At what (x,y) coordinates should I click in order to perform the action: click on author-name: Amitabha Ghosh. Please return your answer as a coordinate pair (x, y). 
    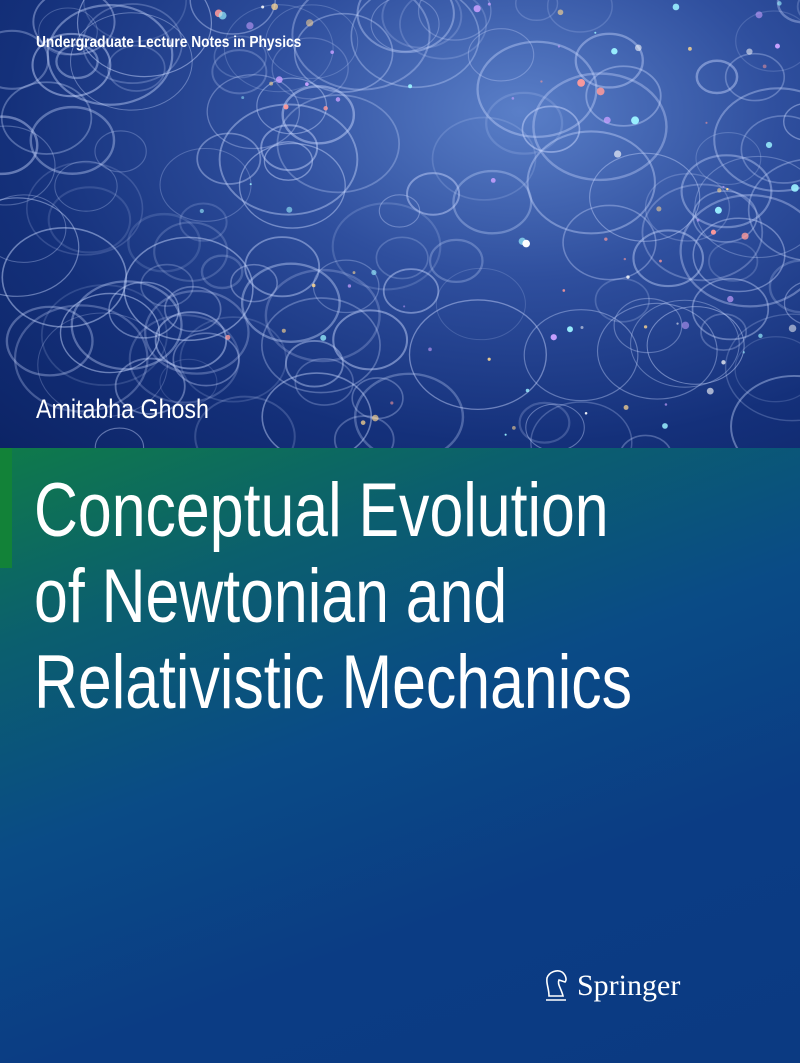
    Looking at the image, I should click on (122, 409).